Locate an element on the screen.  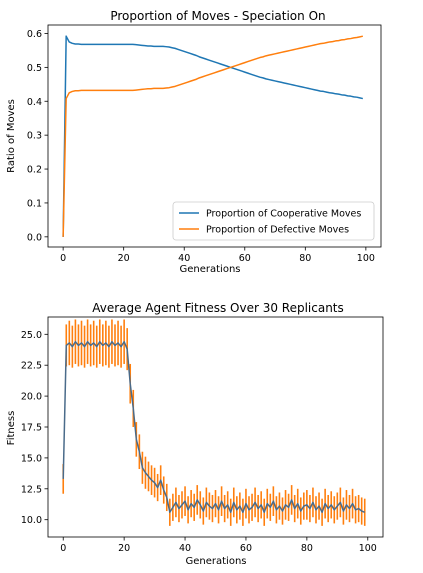
y-axis-label: Ratio of Moves is located at coordinates (11, 136).